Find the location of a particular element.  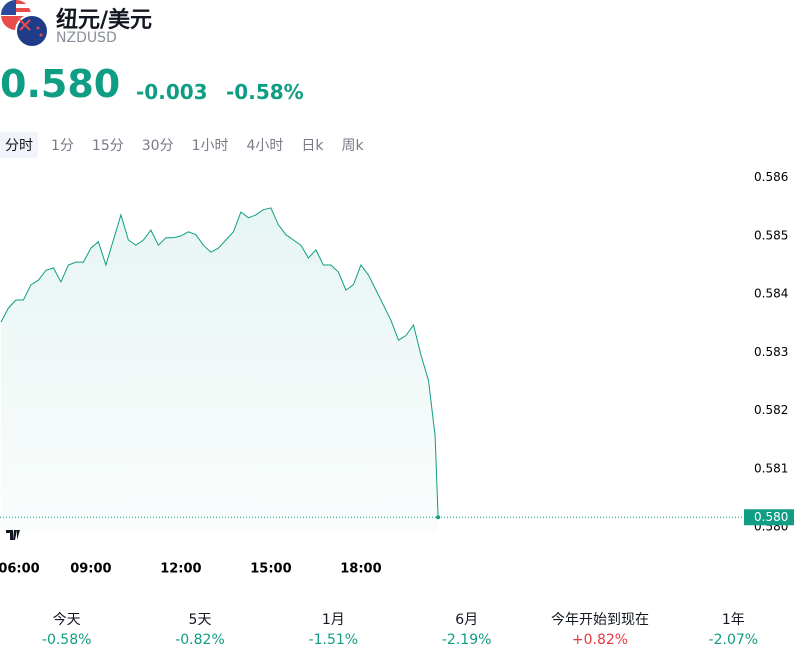

perf-label: 6月 is located at coordinates (467, 620).